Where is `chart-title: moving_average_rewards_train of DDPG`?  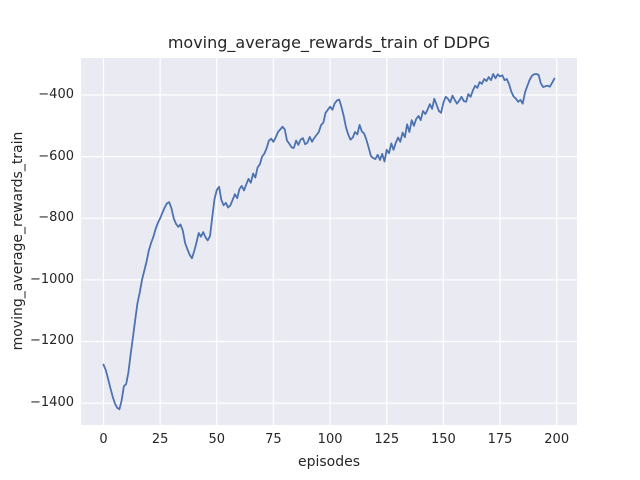 chart-title: moving_average_rewards_train of DDPG is located at coordinates (329, 42).